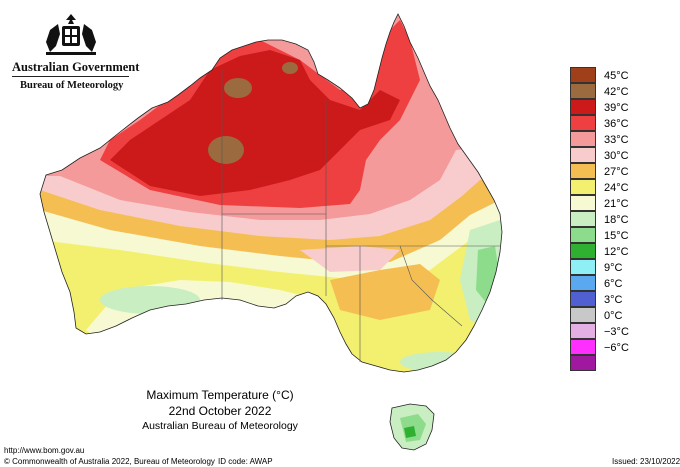 This screenshot has height=467, width=680. Describe the element at coordinates (220, 411) in the screenshot. I see `map-date: 22nd October 2022` at that location.